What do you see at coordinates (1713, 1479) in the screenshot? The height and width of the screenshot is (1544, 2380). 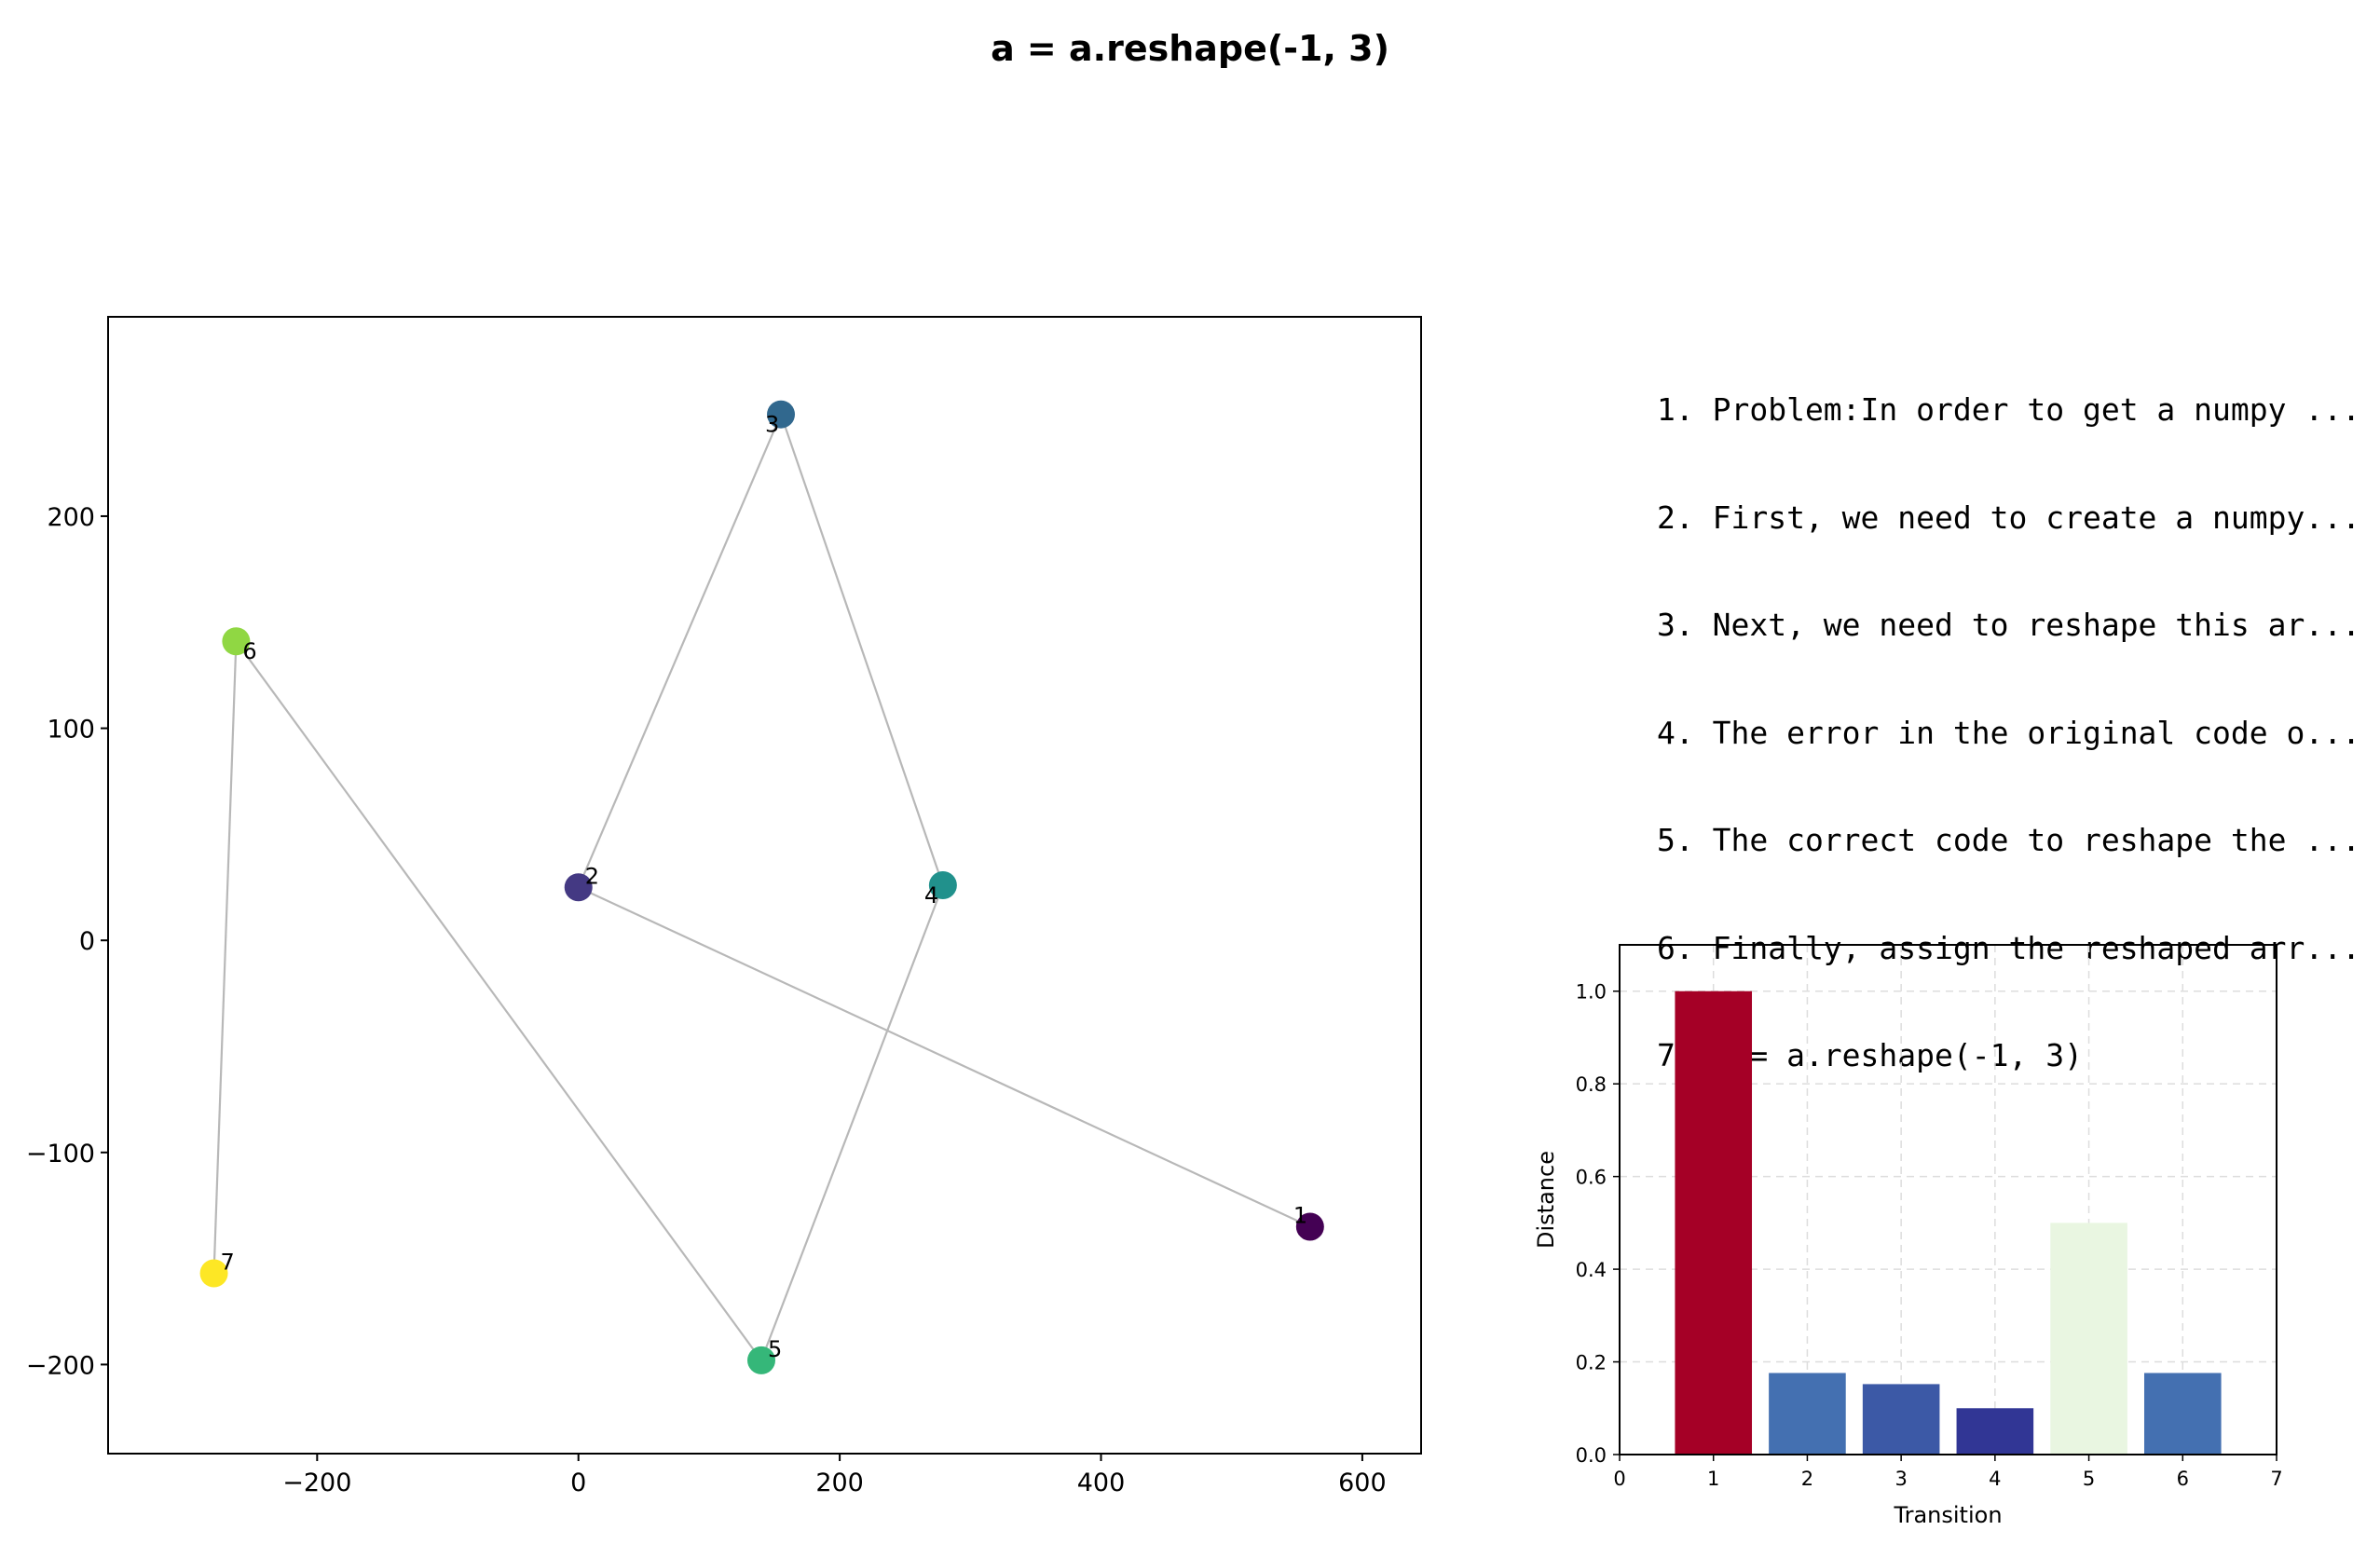 I see `x-tick-label: 1` at bounding box center [1713, 1479].